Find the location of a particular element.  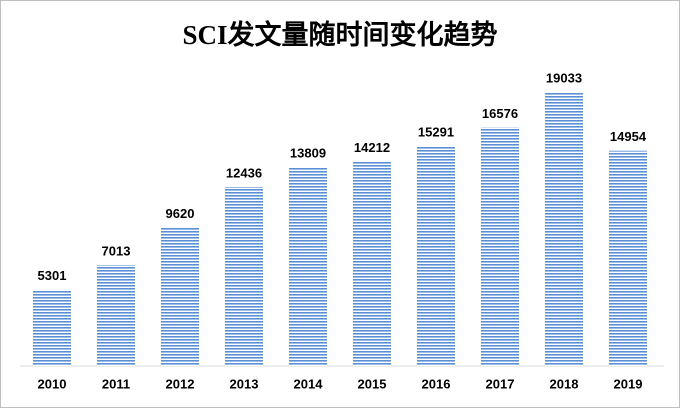

x-tick-label: 2015 is located at coordinates (372, 383).